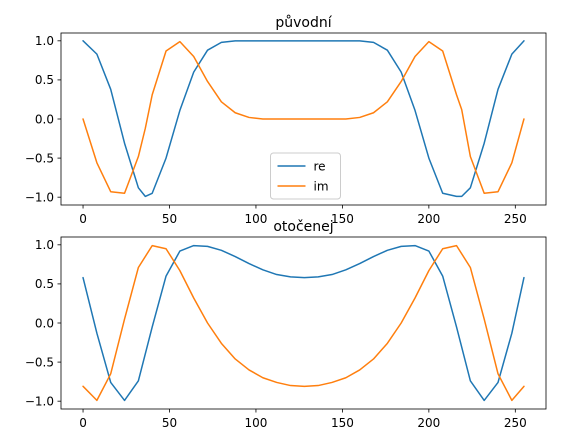 The width and height of the screenshot is (562, 441). I want to click on legend-label-im: im, so click(321, 186).